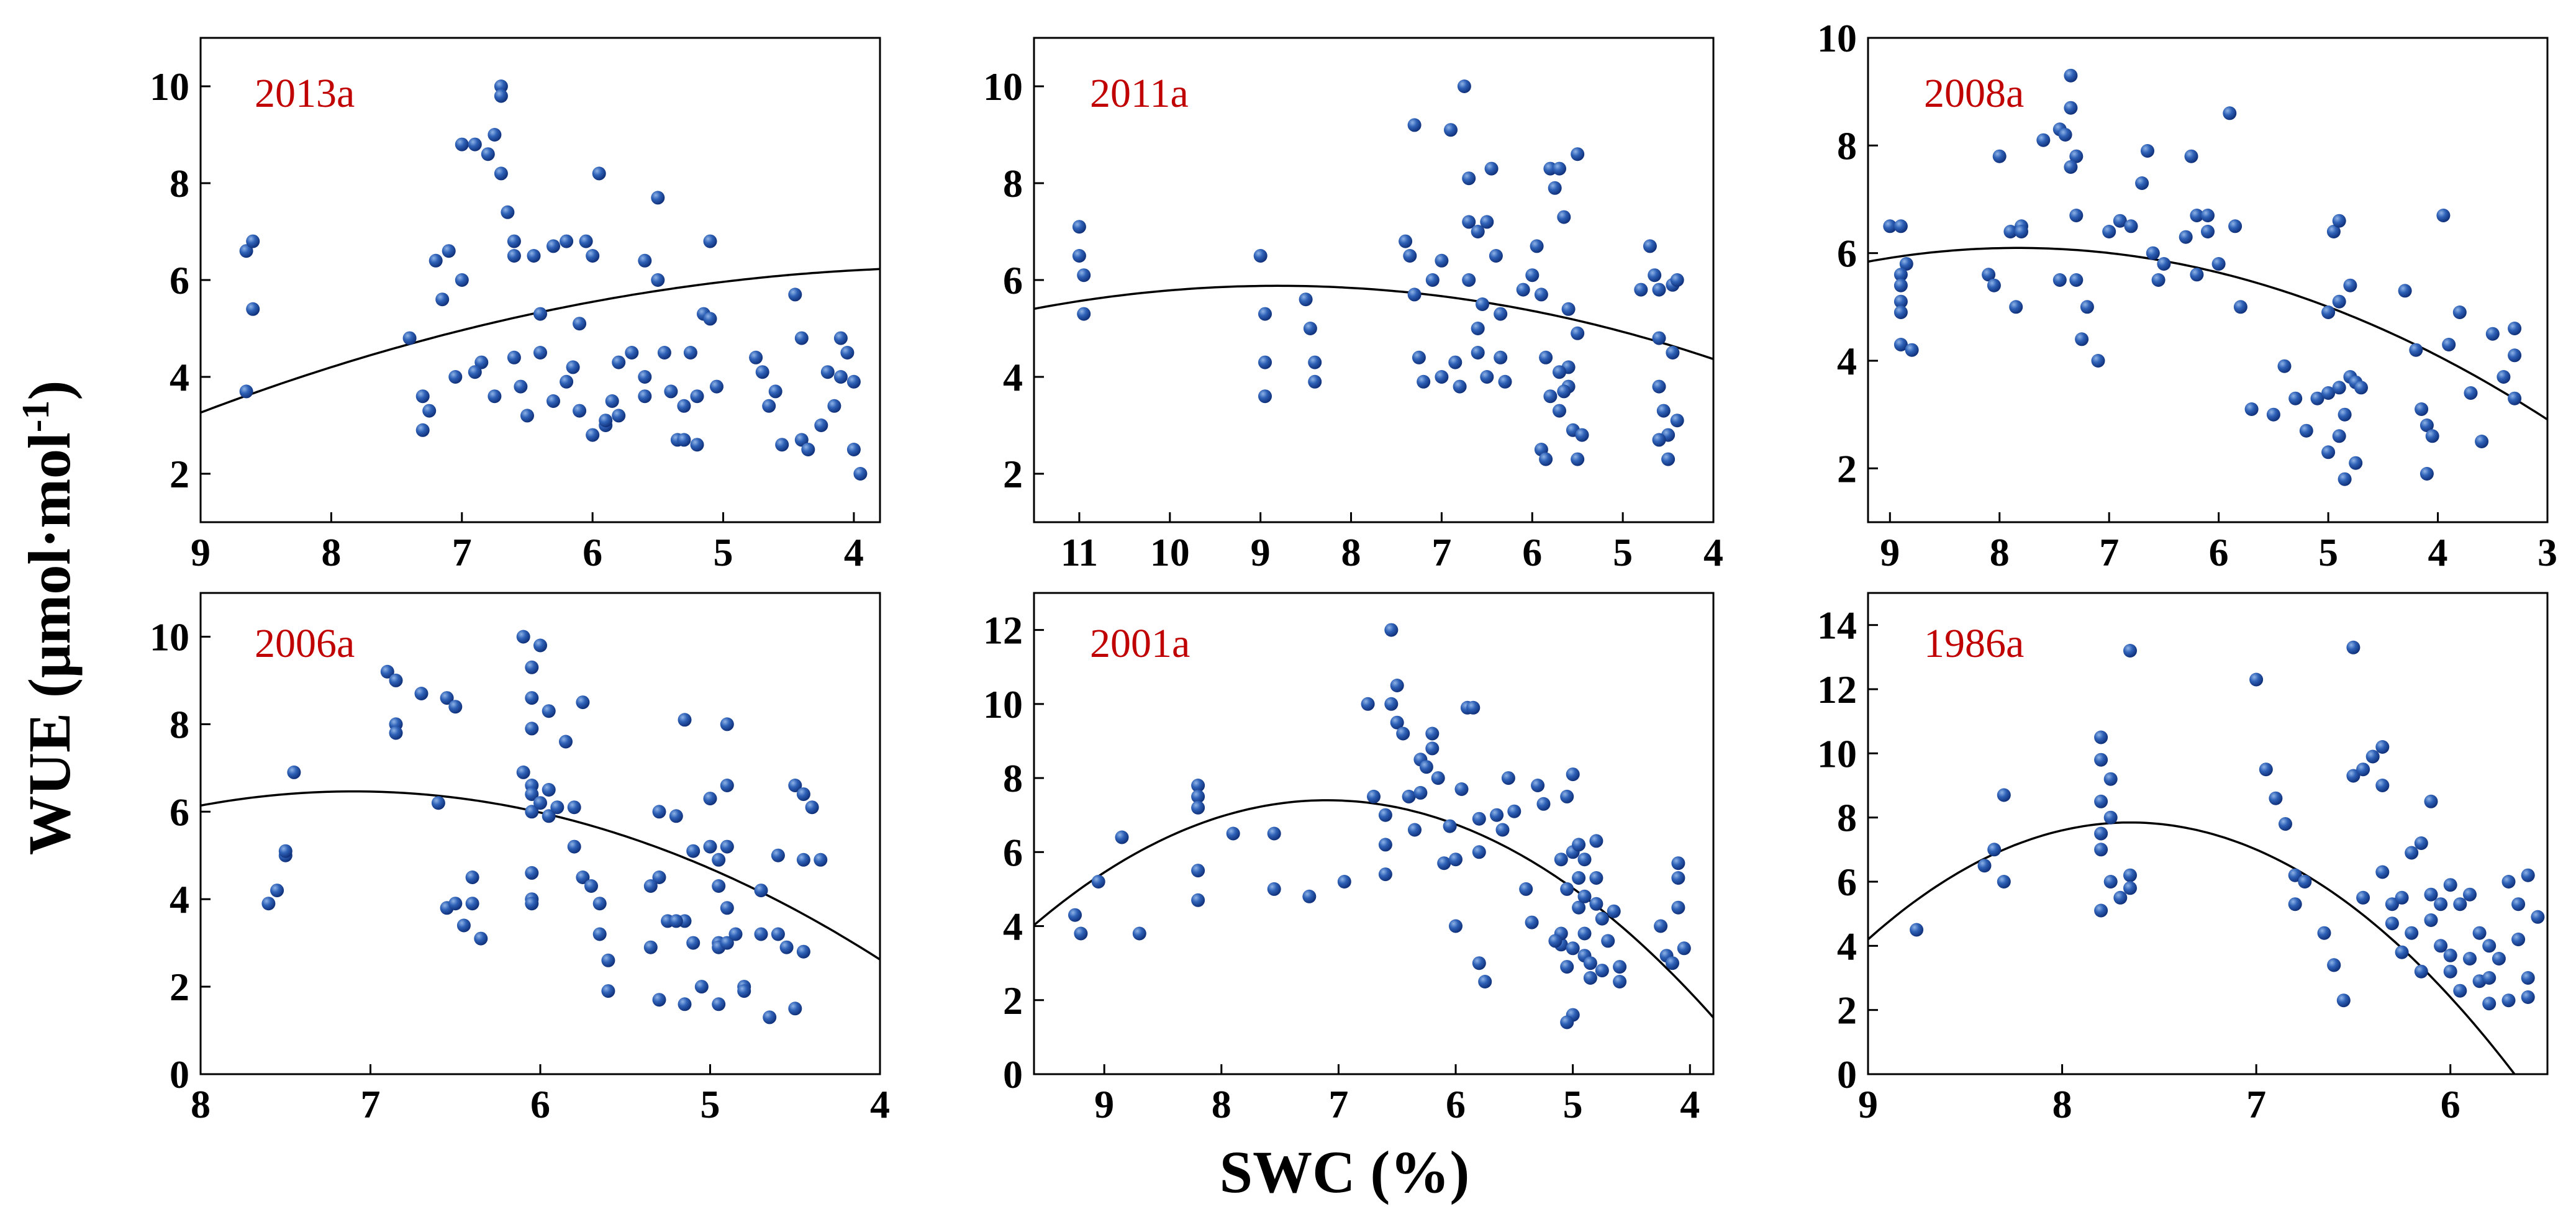 The image size is (2576, 1230). I want to click on x-tick-label: 5, so click(2328, 552).